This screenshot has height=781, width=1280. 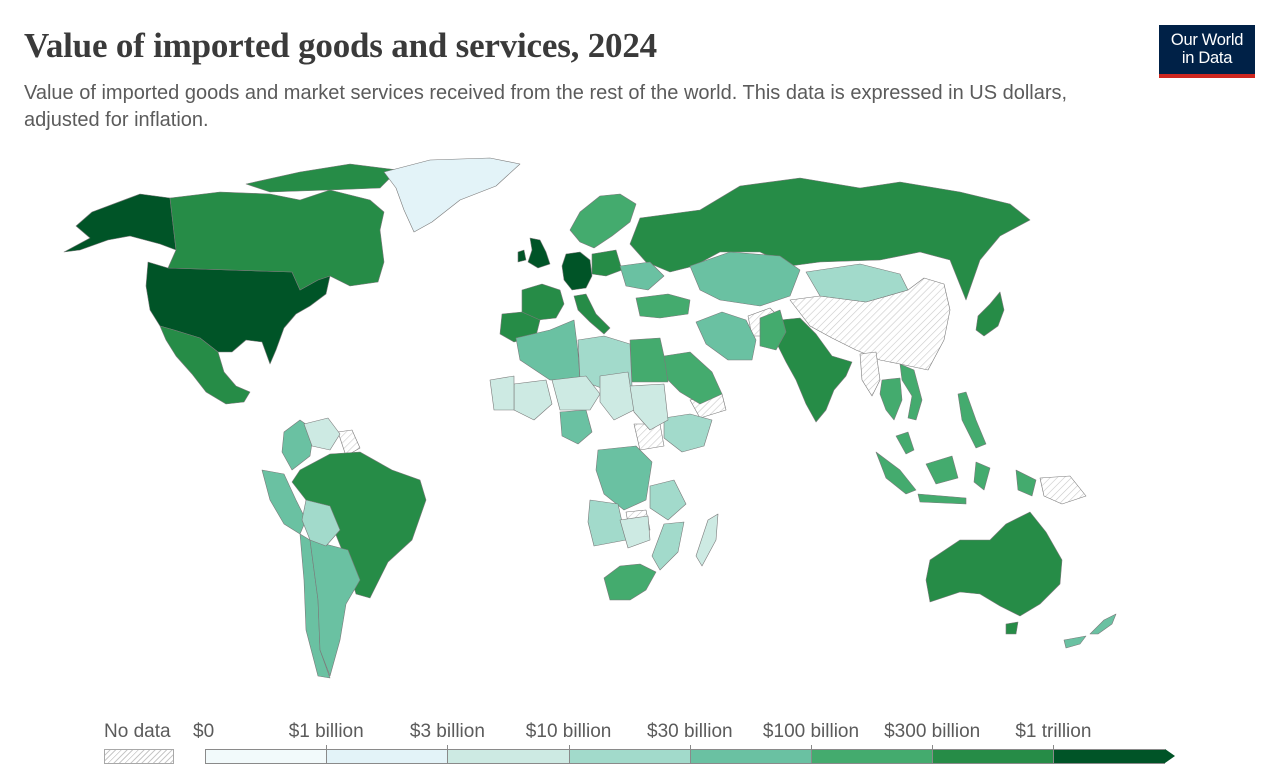 What do you see at coordinates (815, 370) in the screenshot?
I see `region-india: India` at bounding box center [815, 370].